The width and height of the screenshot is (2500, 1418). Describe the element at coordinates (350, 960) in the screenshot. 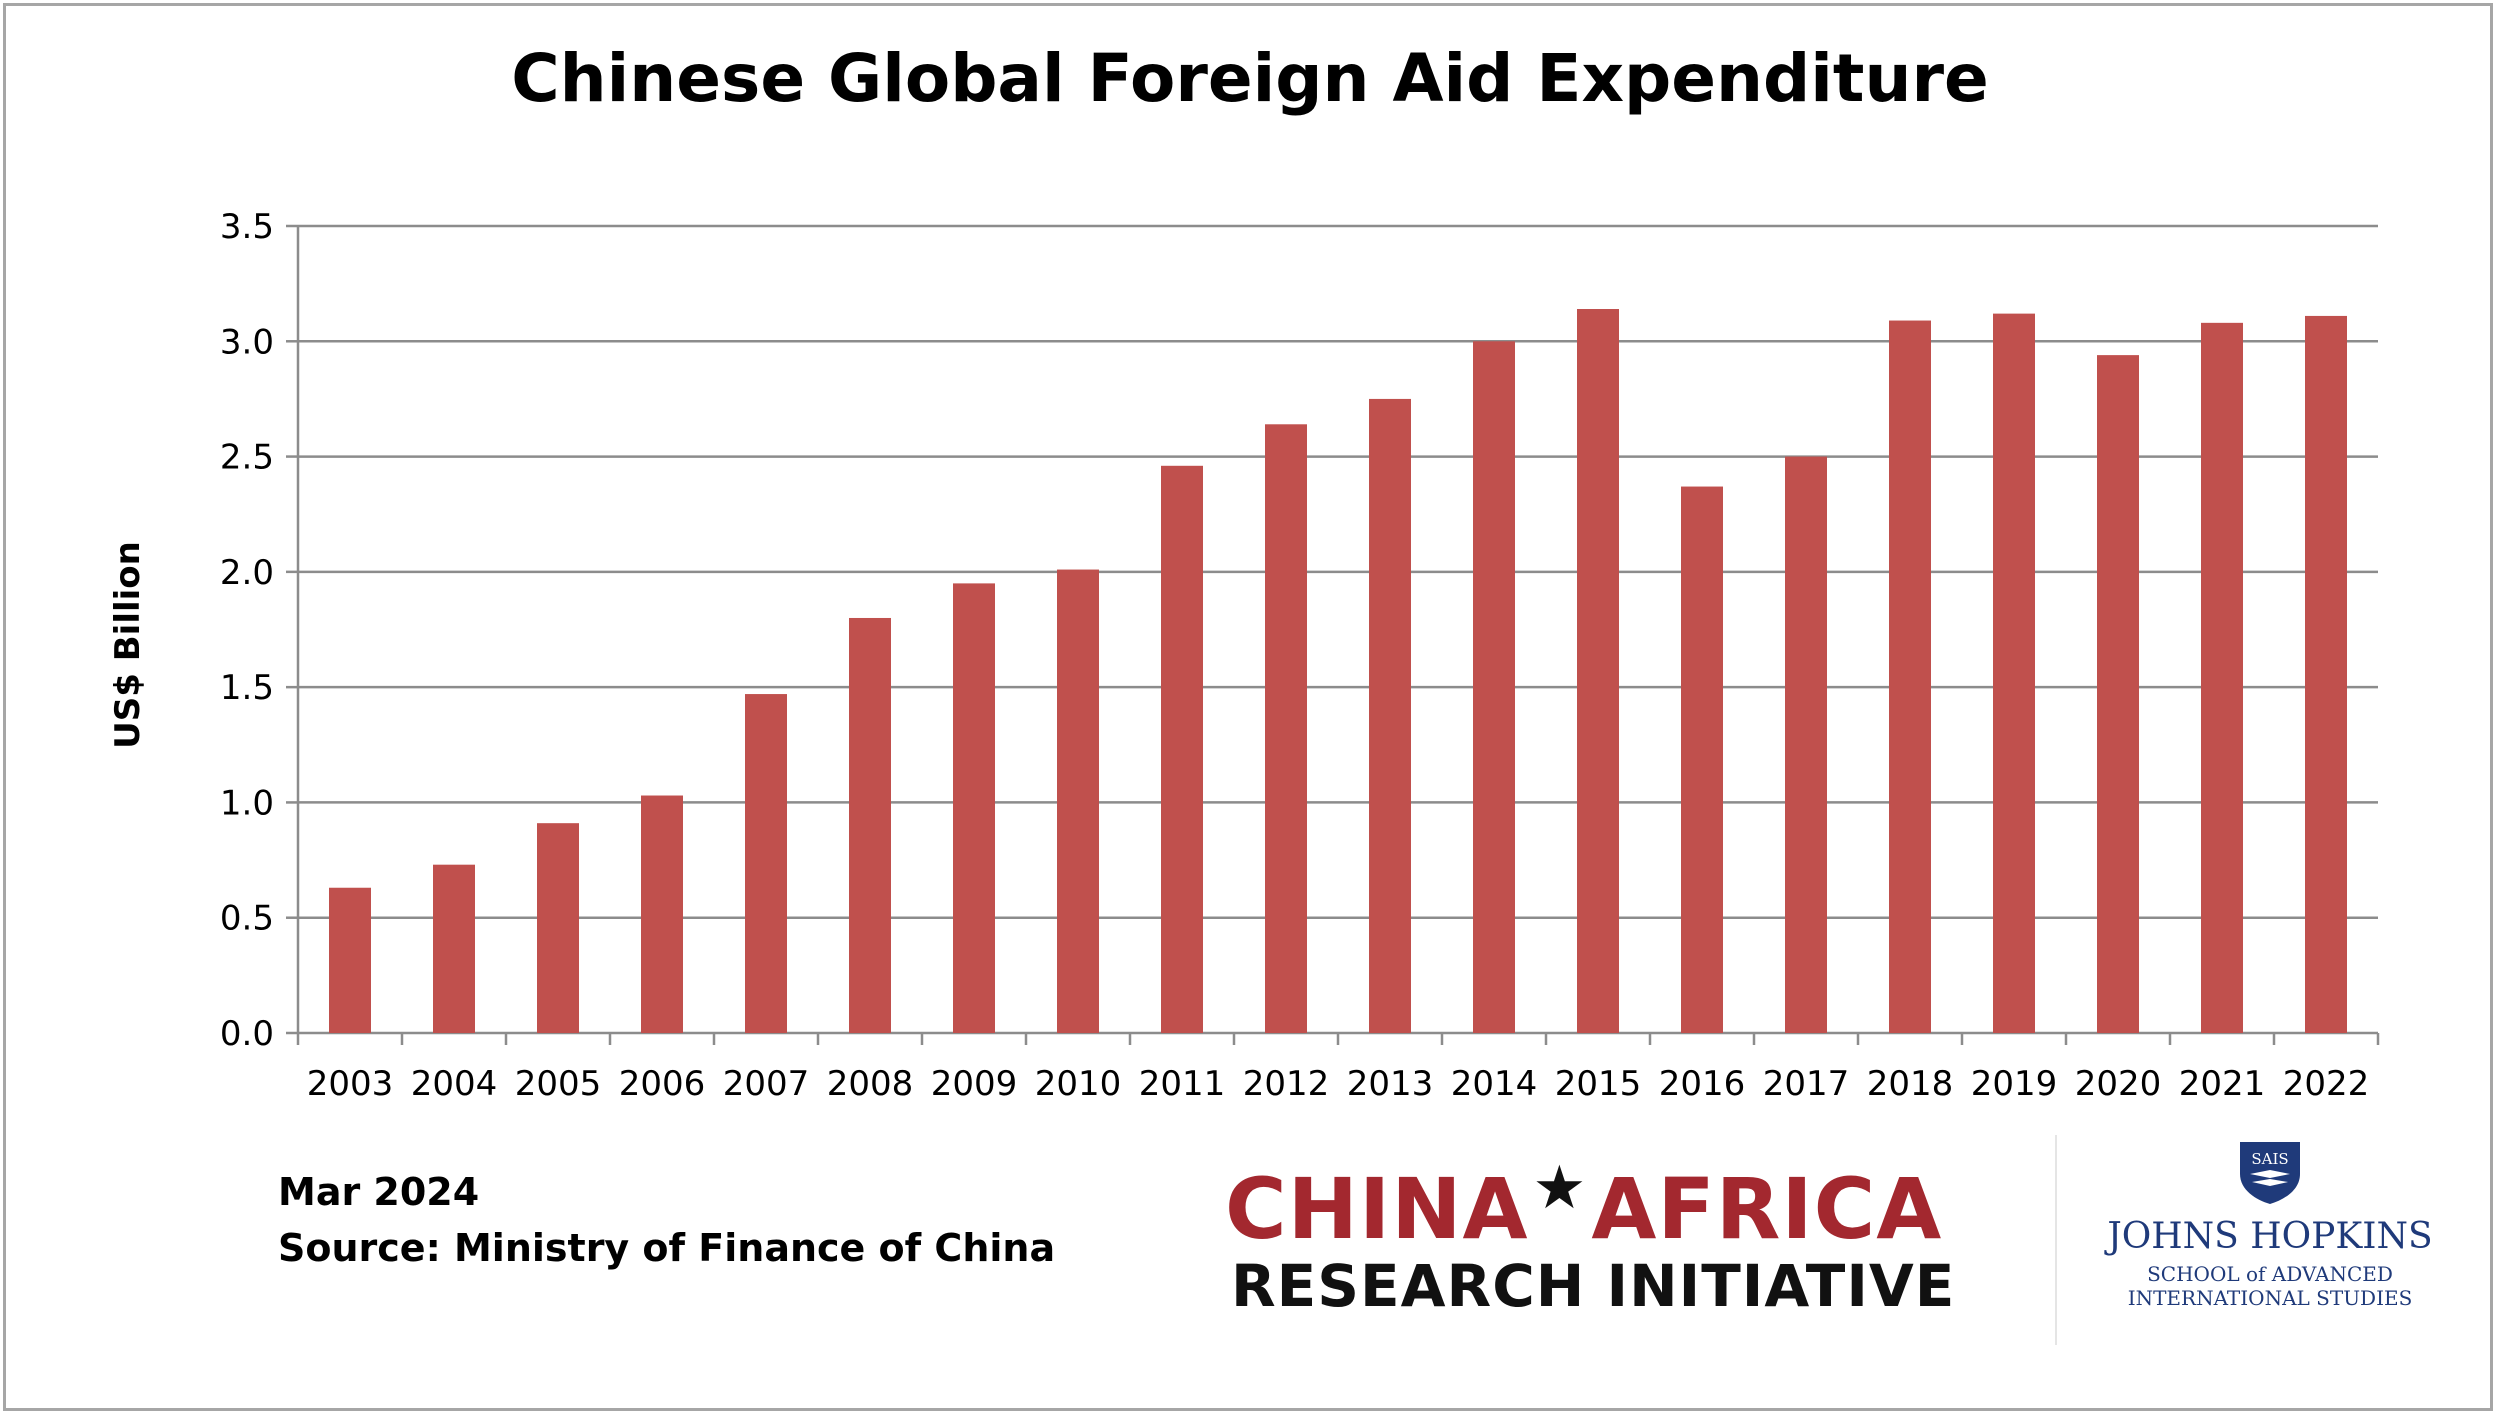

I see `bar-2003` at that location.